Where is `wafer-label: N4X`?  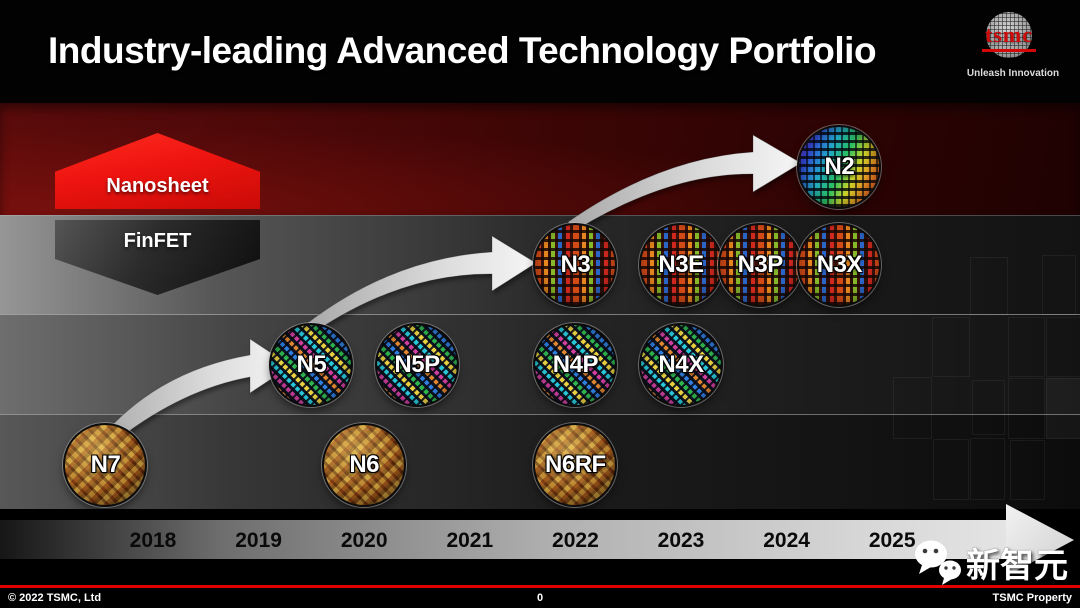 wafer-label: N4X is located at coordinates (681, 364).